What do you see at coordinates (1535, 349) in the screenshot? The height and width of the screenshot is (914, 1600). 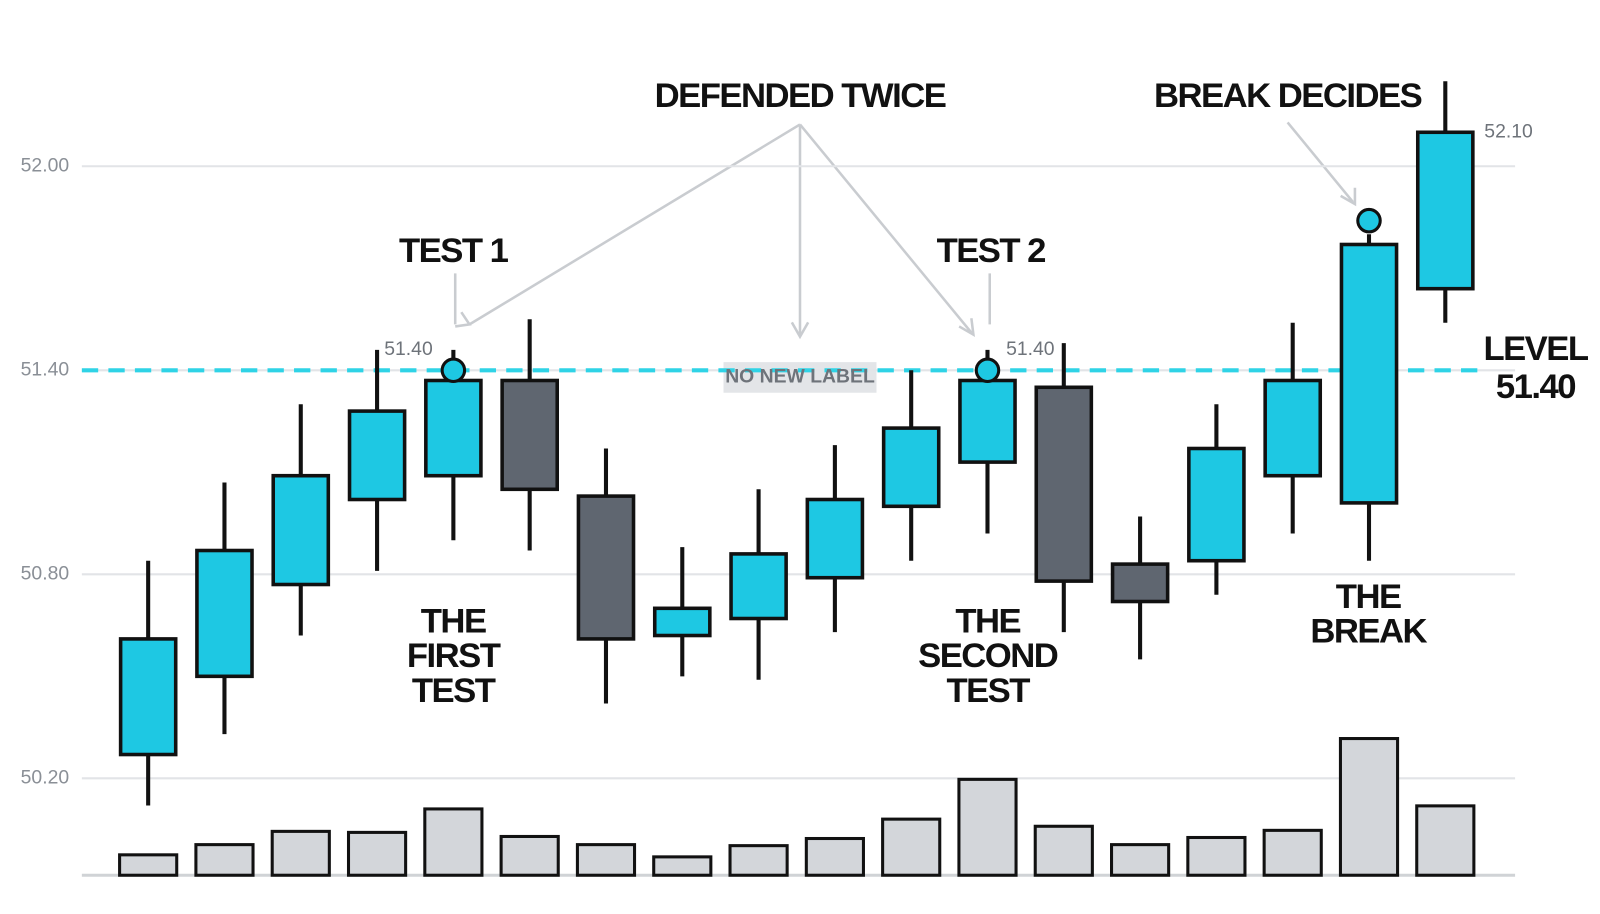 I see `level-label: LEVEL` at bounding box center [1535, 349].